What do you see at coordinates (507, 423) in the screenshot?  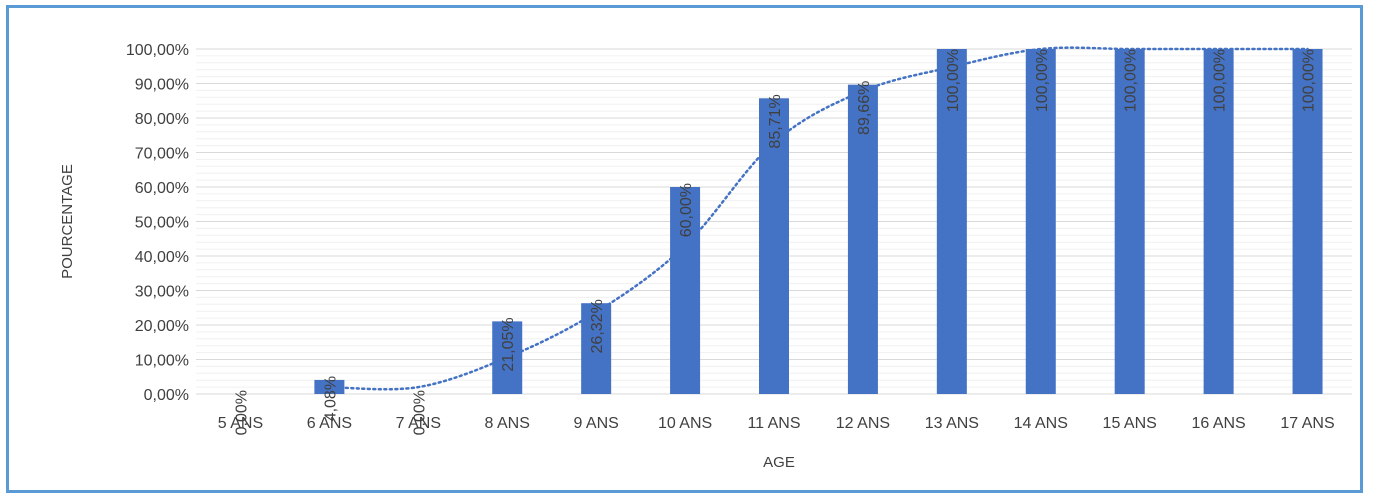 I see `x-tick-label: 8 ANS` at bounding box center [507, 423].